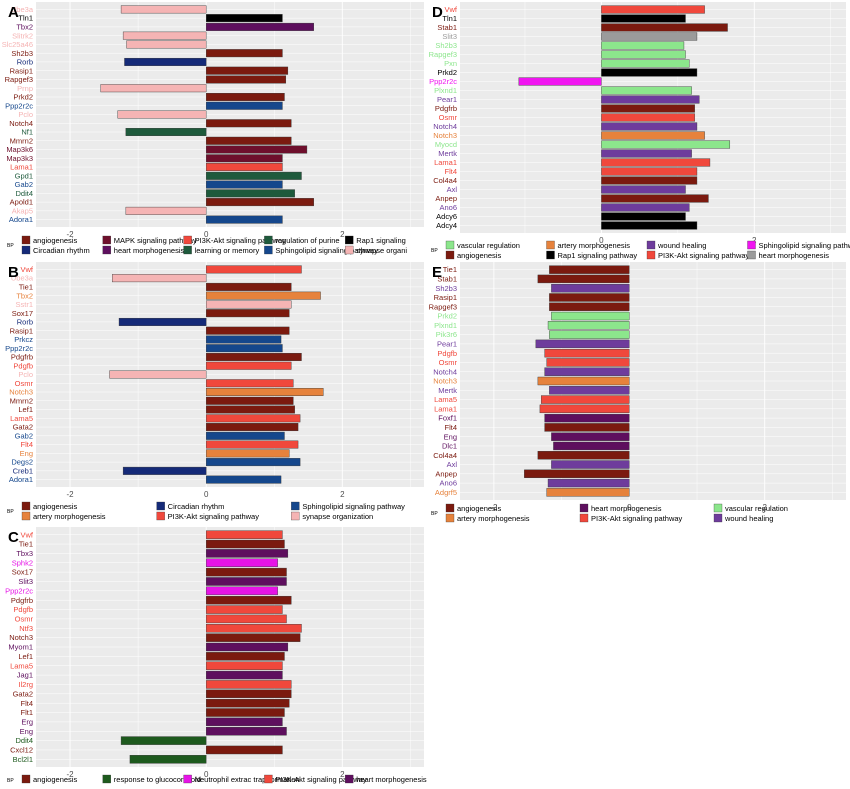 The width and height of the screenshot is (850, 789). Describe the element at coordinates (158, 374) in the screenshot. I see `bar-pclo` at that location.